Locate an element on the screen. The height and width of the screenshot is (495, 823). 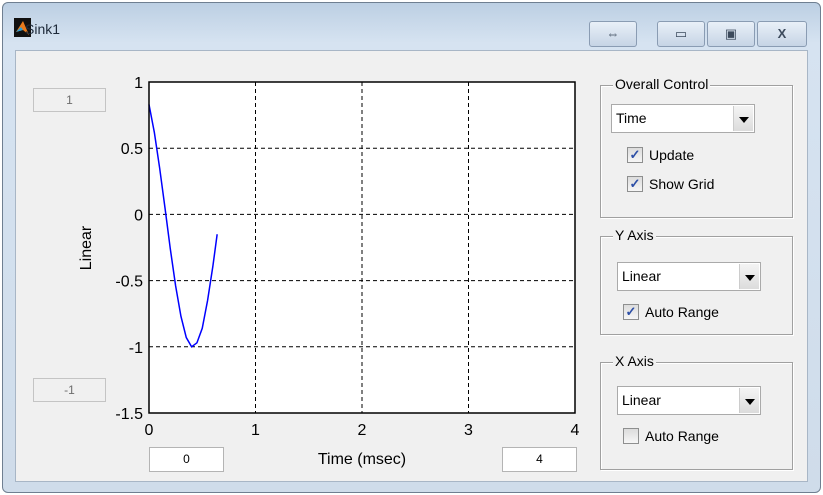
y-tick-label: 0 is located at coordinates (138, 215).